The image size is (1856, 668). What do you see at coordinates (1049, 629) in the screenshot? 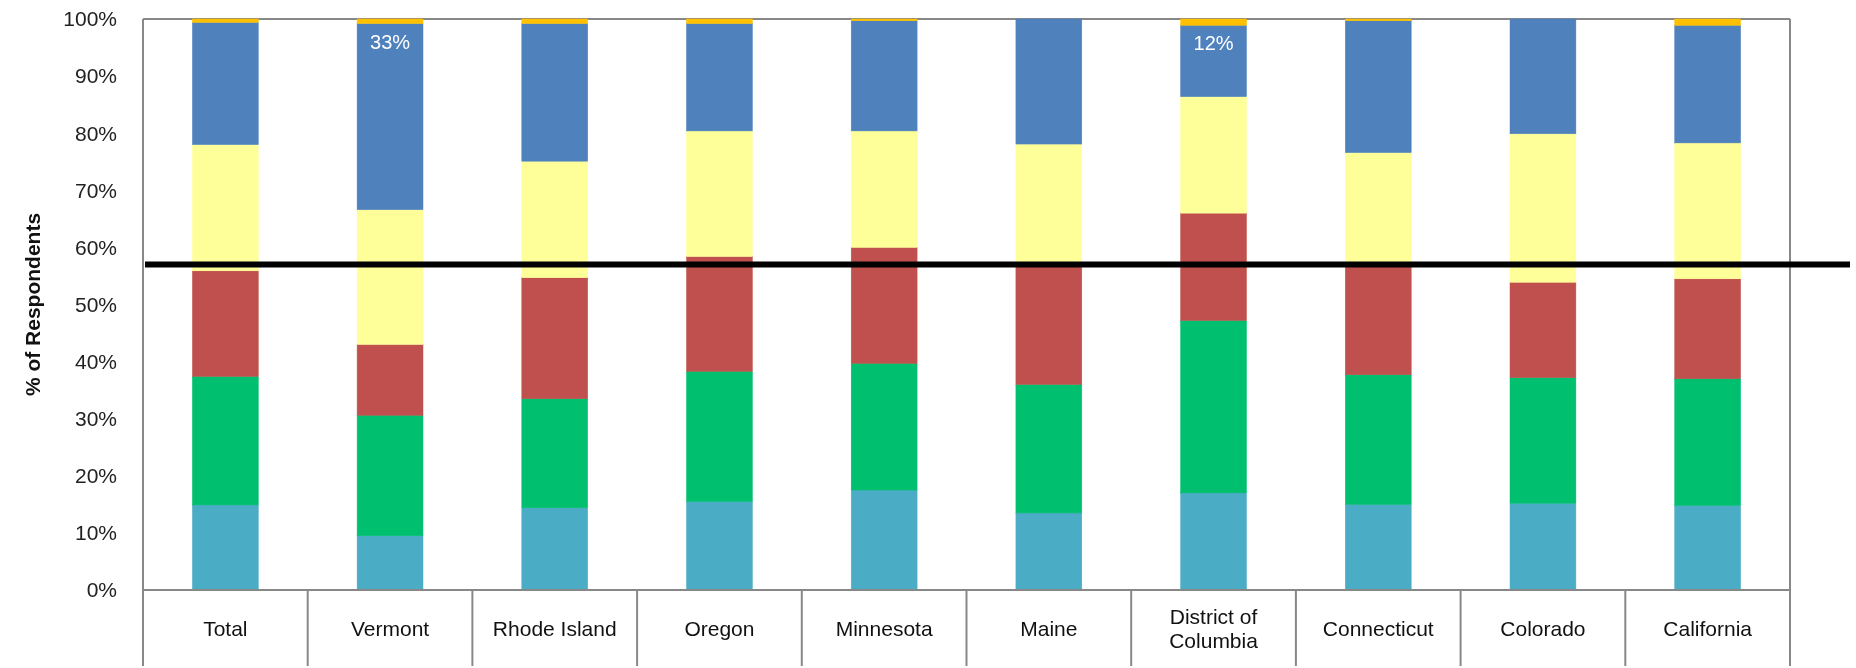
I see `x-tick-label: Maine` at bounding box center [1049, 629].